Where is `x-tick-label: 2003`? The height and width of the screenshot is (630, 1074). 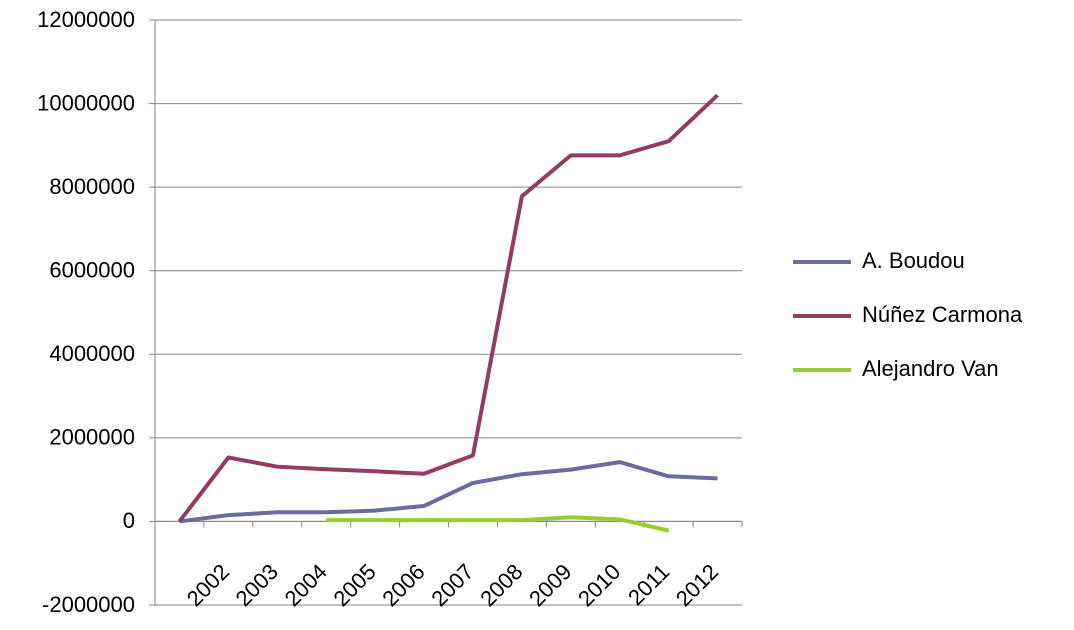
x-tick-label: 2003 is located at coordinates (257, 585).